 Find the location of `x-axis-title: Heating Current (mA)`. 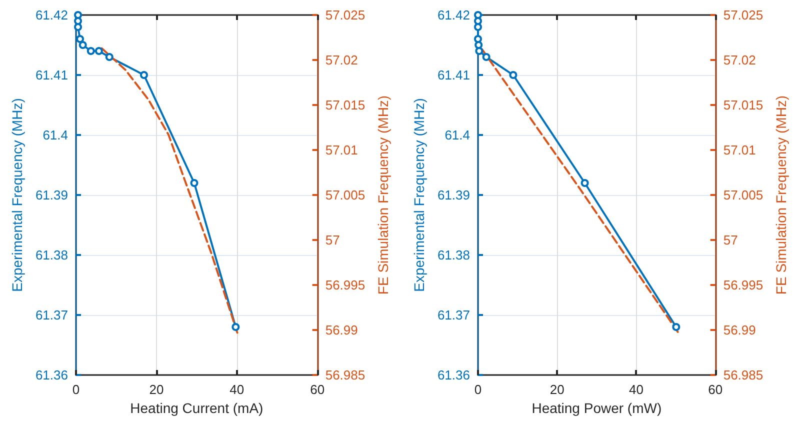

x-axis-title: Heating Current (mA) is located at coordinates (197, 408).